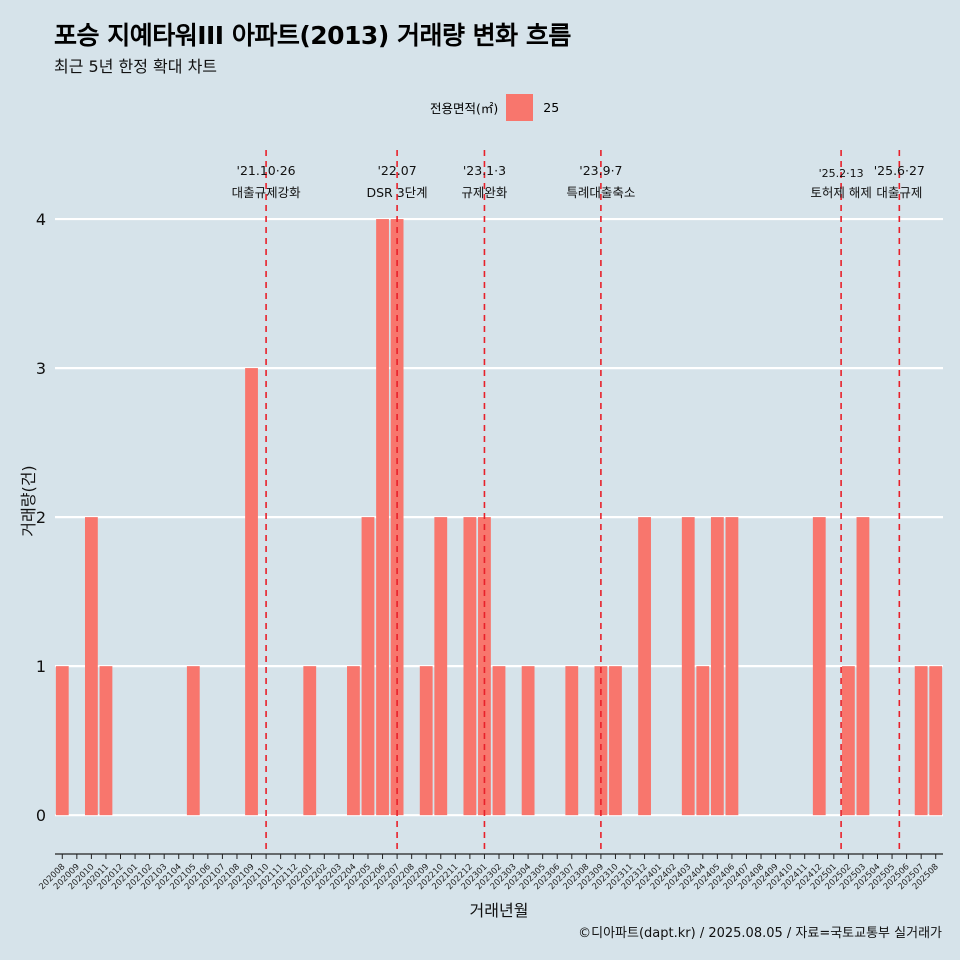 This screenshot has width=960, height=960. Describe the element at coordinates (600, 170) in the screenshot. I see `event-date-label: '23.9·7` at that location.